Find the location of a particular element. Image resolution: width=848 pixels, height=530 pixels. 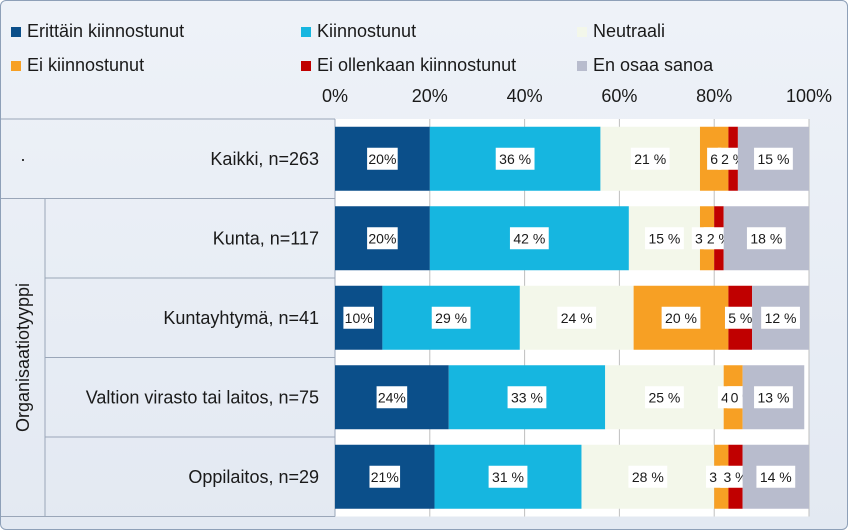

data-label: 24% is located at coordinates (392, 397).